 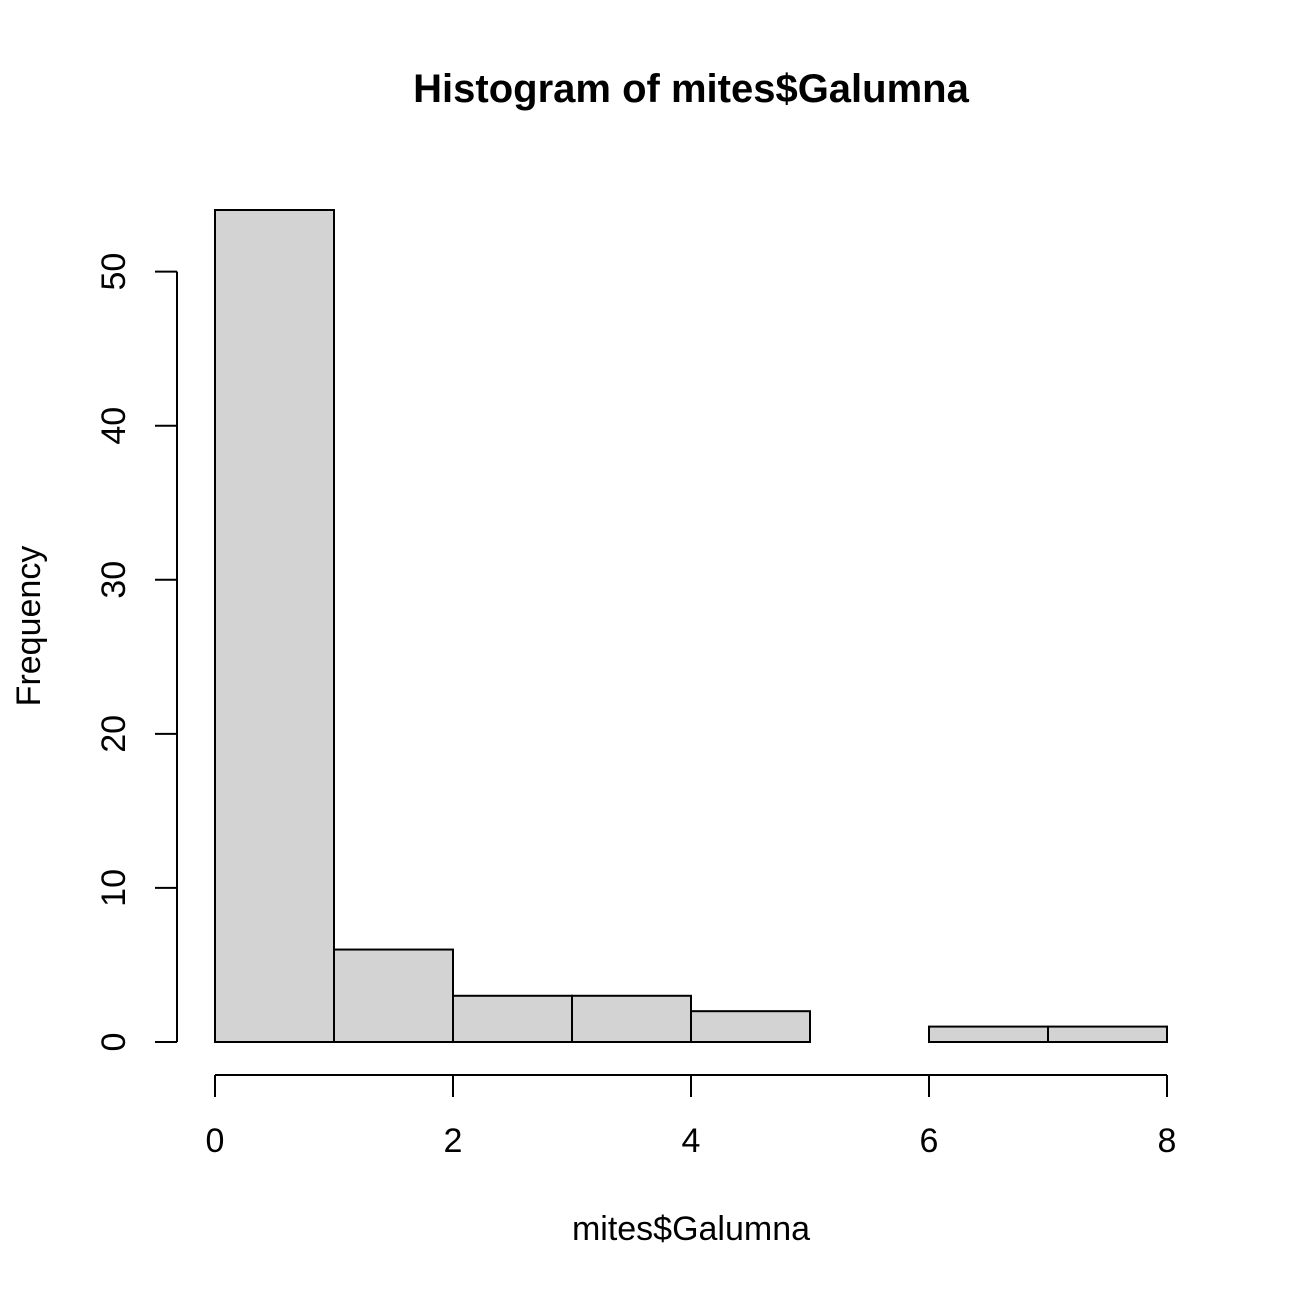 I want to click on y-tick-label: 50, so click(x=114, y=272).